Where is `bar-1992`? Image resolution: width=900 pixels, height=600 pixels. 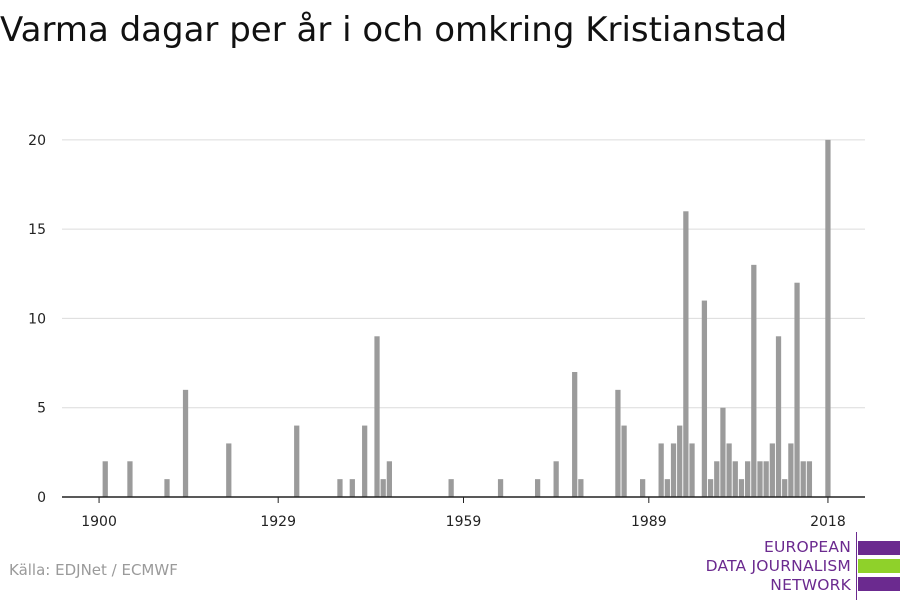
bar-1992 is located at coordinates (667, 488).